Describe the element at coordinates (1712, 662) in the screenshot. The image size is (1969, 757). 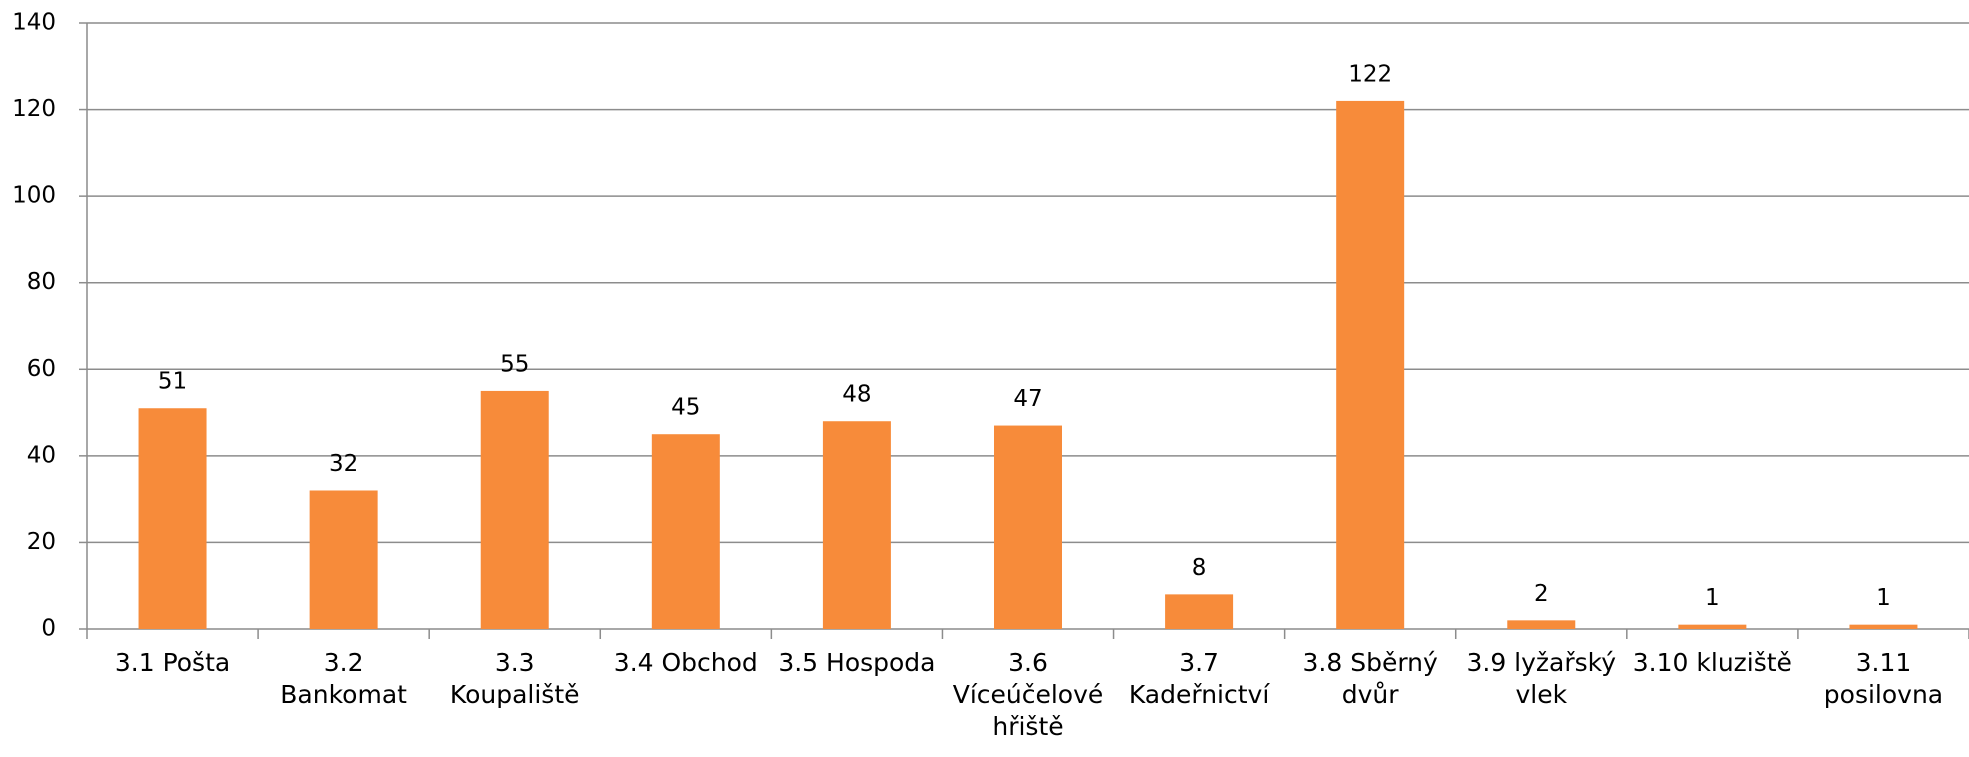
I see `x-tick-label: 3.10 kluziště` at that location.